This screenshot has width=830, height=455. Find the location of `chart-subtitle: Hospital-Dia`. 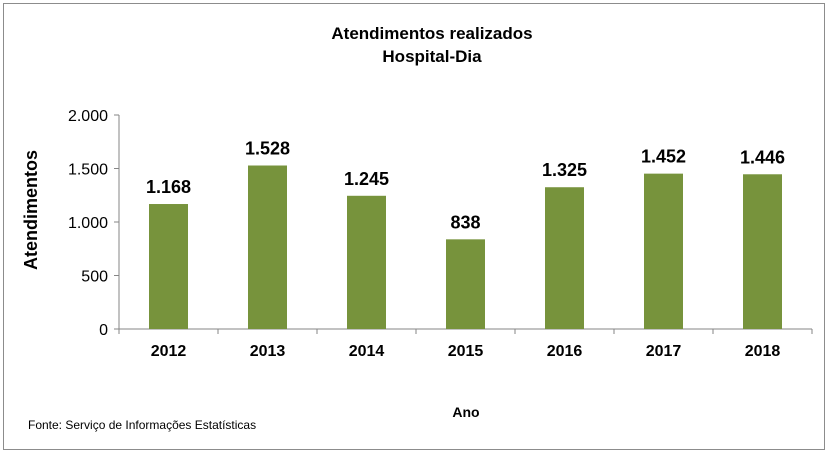

chart-subtitle: Hospital-Dia is located at coordinates (432, 56).